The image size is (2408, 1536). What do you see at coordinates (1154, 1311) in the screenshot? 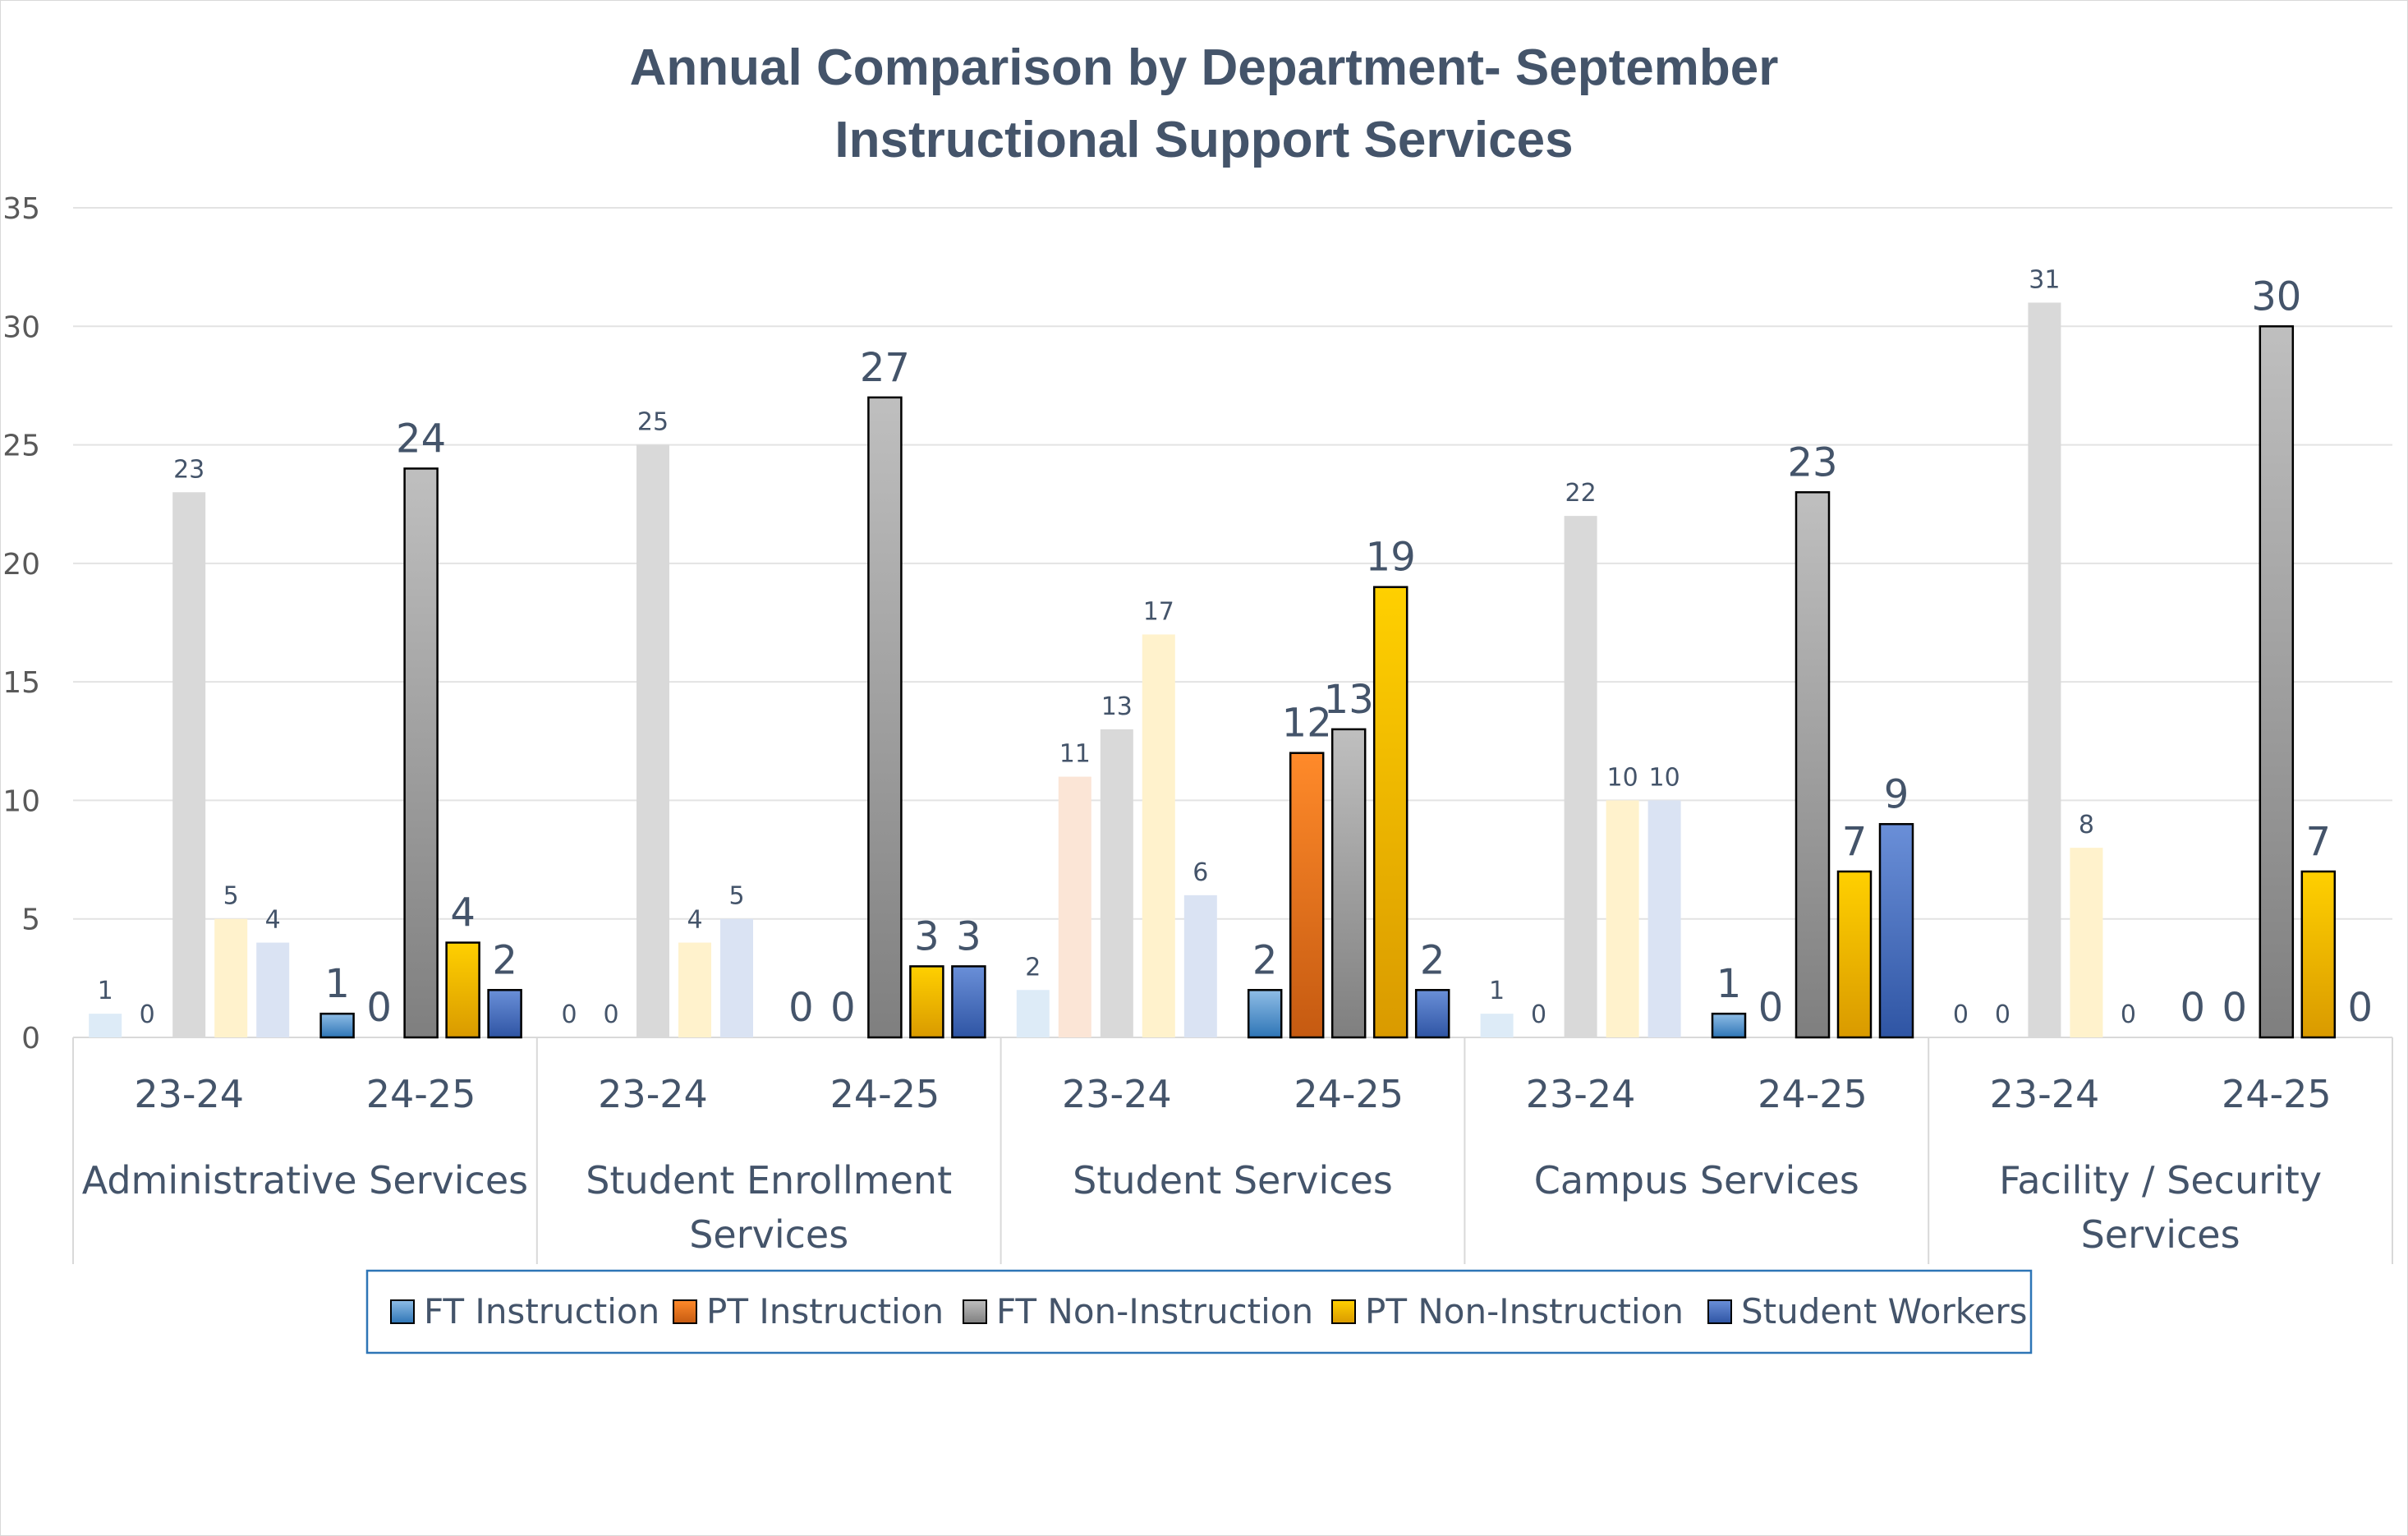
I see `legend-label: FT Non-Instruction` at bounding box center [1154, 1311].